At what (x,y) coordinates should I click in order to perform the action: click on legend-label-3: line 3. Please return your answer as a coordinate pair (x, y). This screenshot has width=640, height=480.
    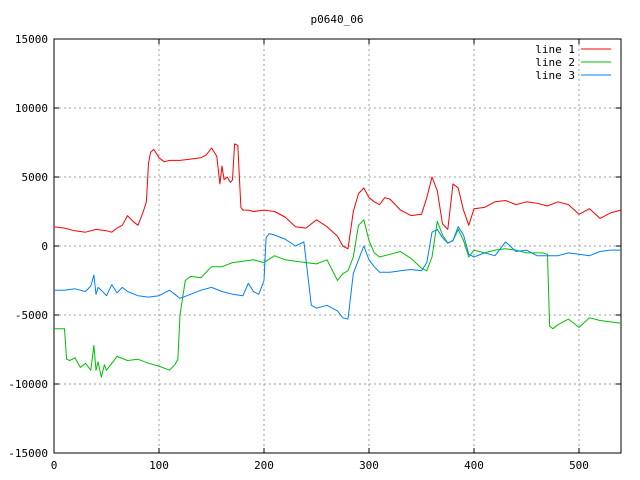
    Looking at the image, I should click on (555, 75).